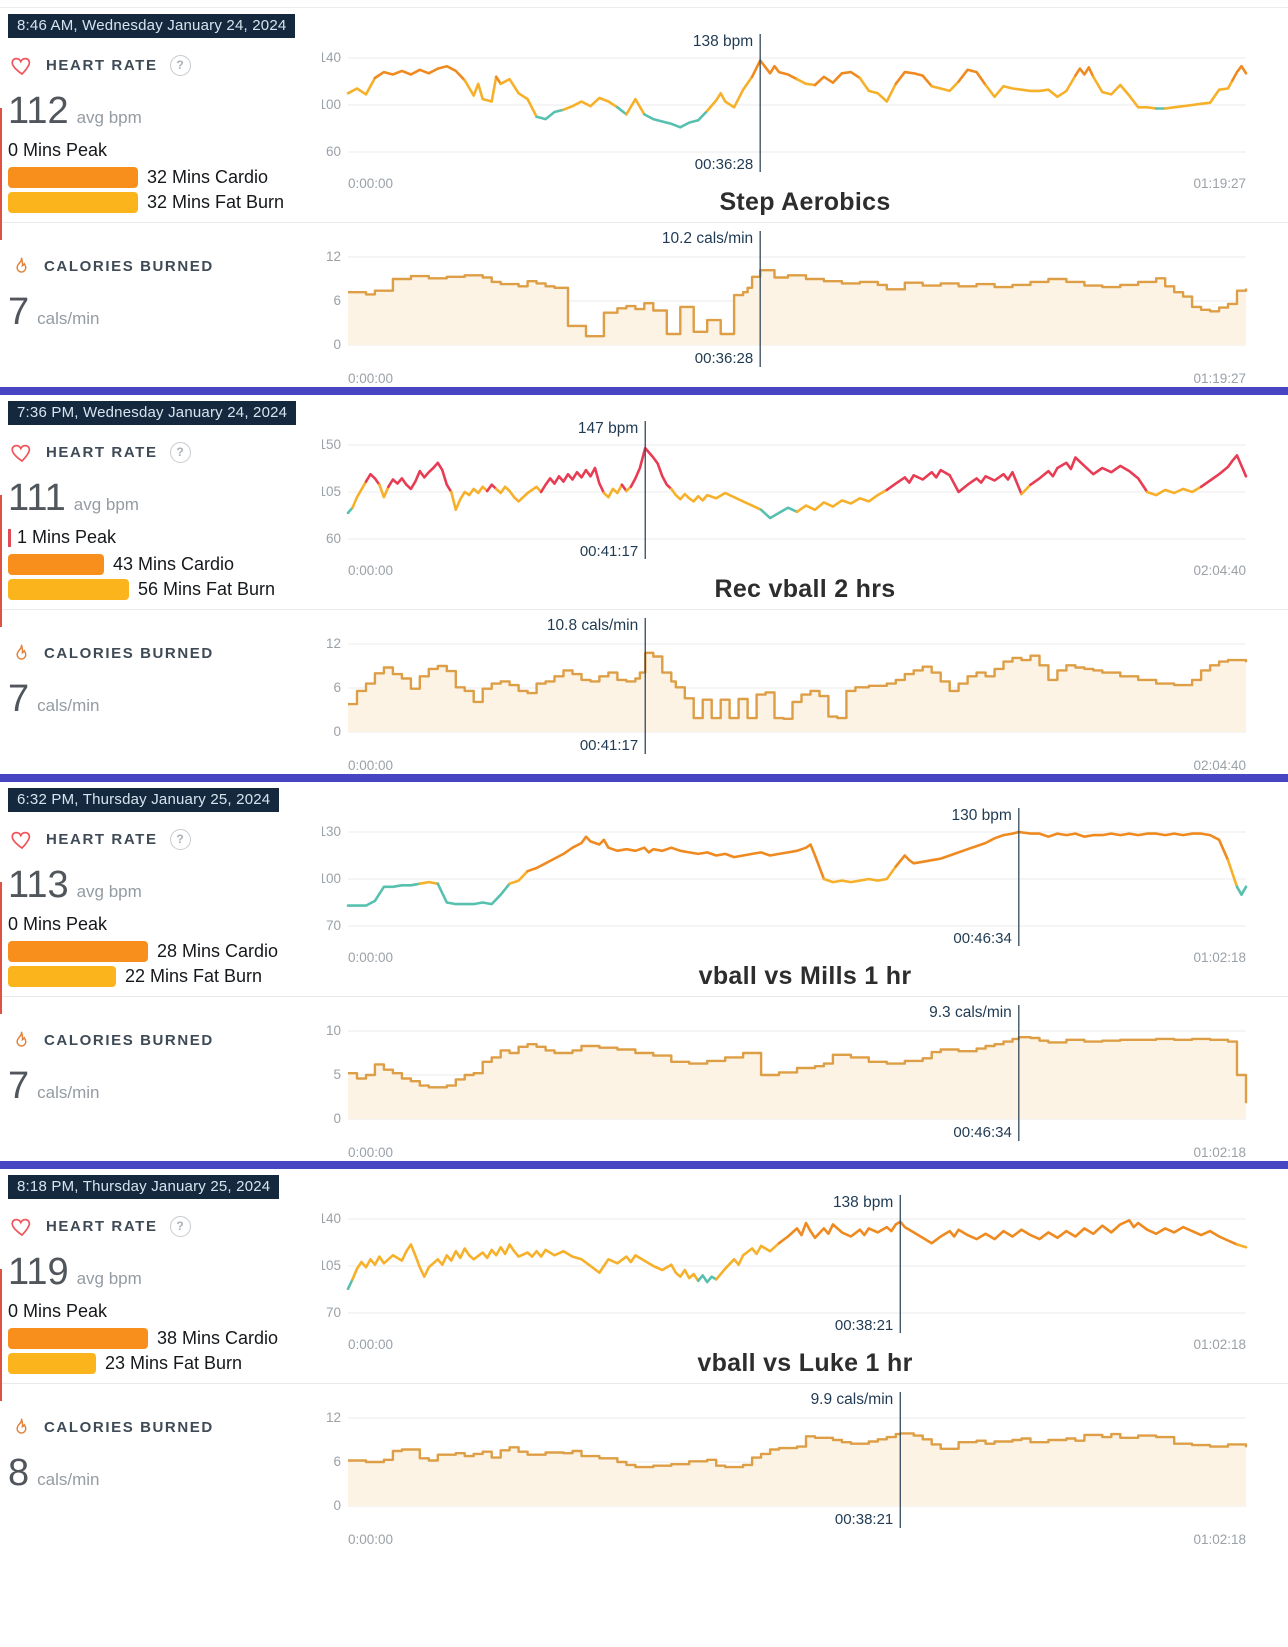 Image resolution: width=1288 pixels, height=1647 pixels. I want to click on calories-chart: 12 6 0 9.9 cals/min 00:38:21 0:00:00 01:02:18, so click(787, 1469).